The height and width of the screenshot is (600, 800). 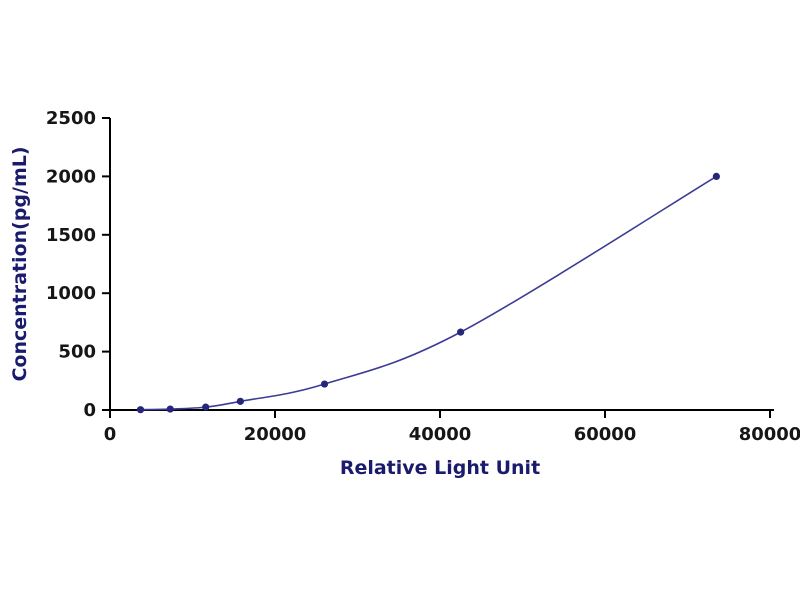 What do you see at coordinates (605, 434) in the screenshot?
I see `x-tick-label: 60000` at bounding box center [605, 434].